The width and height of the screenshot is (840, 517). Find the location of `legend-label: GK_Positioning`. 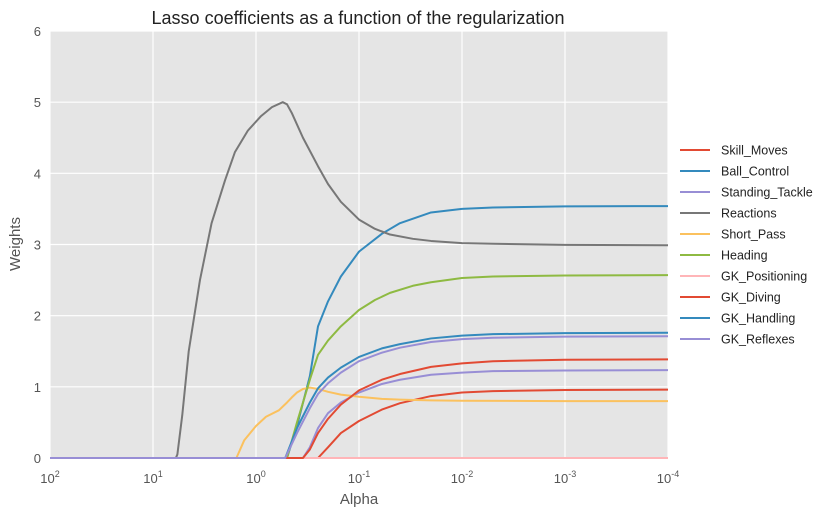

legend-label: GK_Positioning is located at coordinates (764, 277).